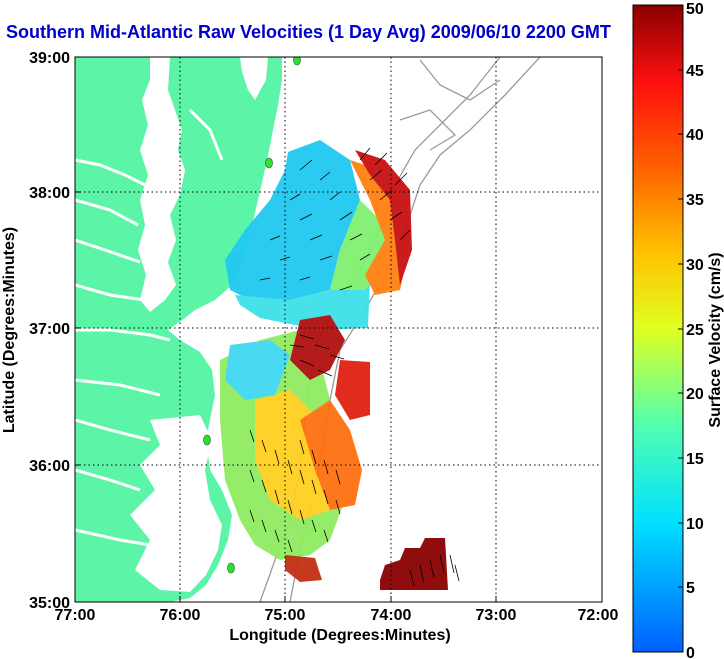 This screenshot has height=659, width=724. I want to click on y-tick-label: 38:00, so click(49, 193).